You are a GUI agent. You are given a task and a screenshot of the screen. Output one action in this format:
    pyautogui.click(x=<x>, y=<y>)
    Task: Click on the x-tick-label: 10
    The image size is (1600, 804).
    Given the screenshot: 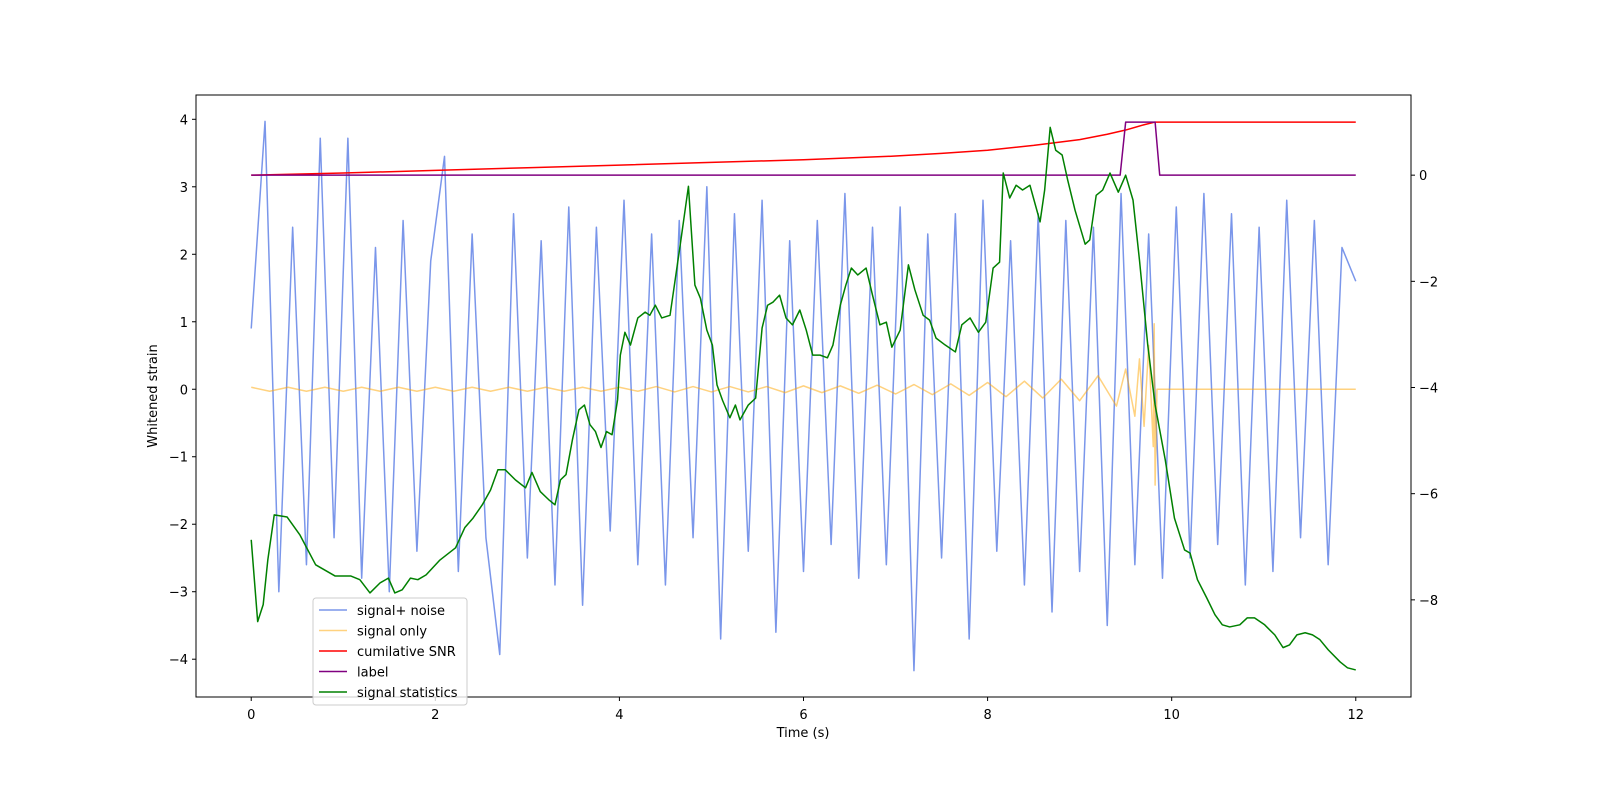 What is the action you would take?
    pyautogui.click(x=1171, y=715)
    